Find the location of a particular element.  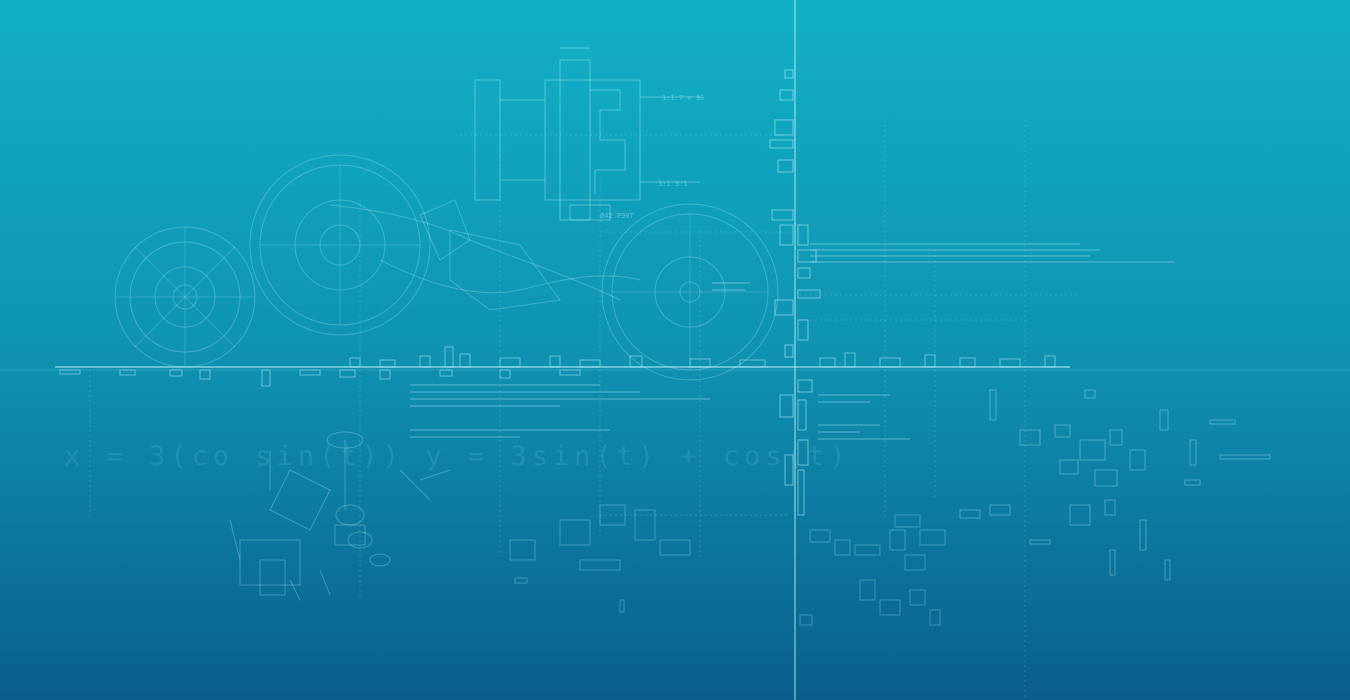

formula-text: x = 3(co sin(t)) y = 3sin(t) + cos(t) is located at coordinates (457, 456).